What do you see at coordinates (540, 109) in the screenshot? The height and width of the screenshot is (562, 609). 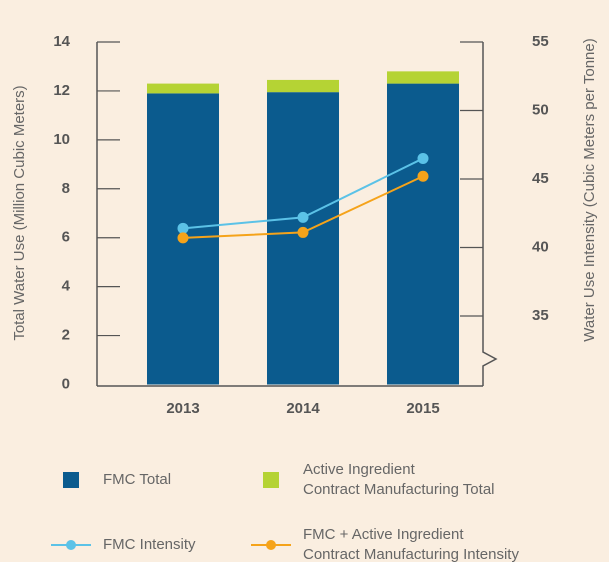 I see `y2-tick-label: 50` at bounding box center [540, 109].